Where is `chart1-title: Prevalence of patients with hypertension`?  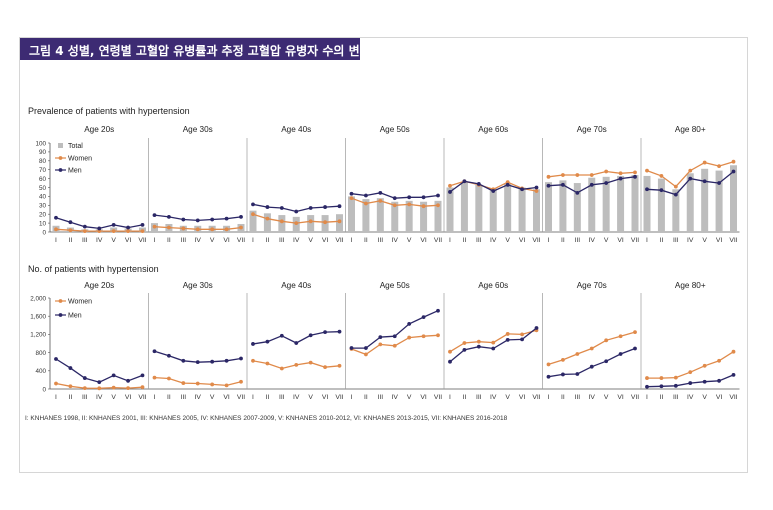 chart1-title: Prevalence of patients with hypertension is located at coordinates (109, 111).